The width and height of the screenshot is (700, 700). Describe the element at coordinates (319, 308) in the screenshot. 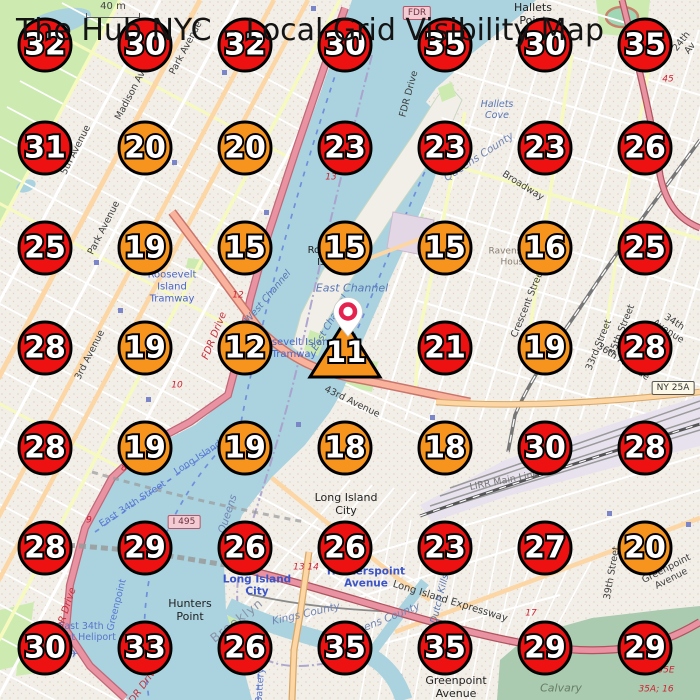

I see `queensboro-bridge` at that location.